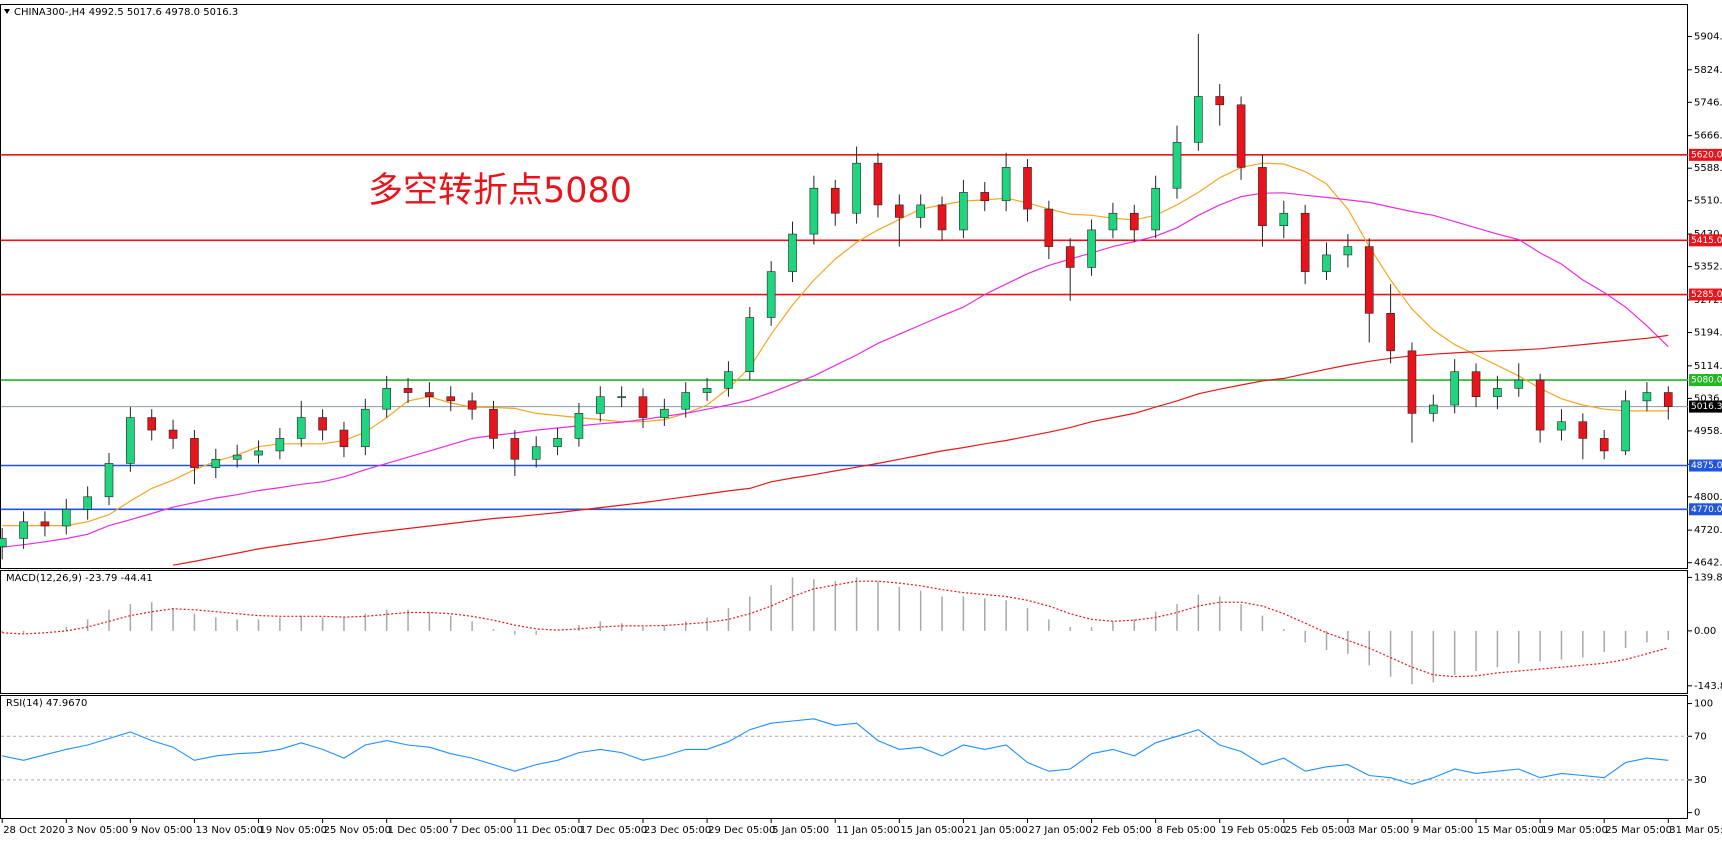 Image resolution: width=1722 pixels, height=842 pixels. I want to click on x-tick-label: 7 Dec 05:00, so click(482, 830).